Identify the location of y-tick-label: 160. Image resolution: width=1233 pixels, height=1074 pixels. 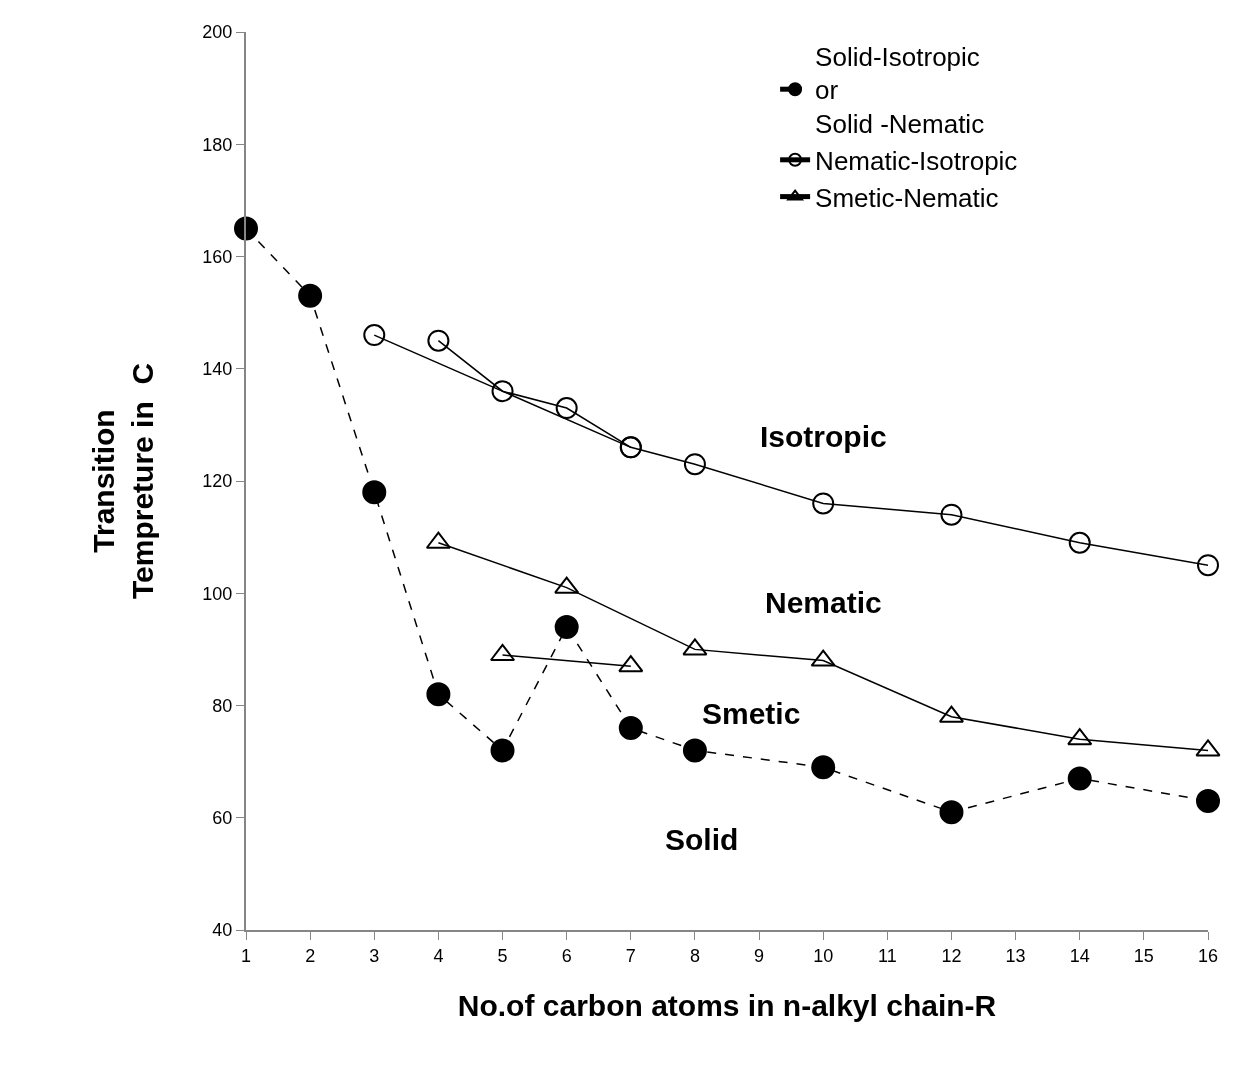
(217, 256).